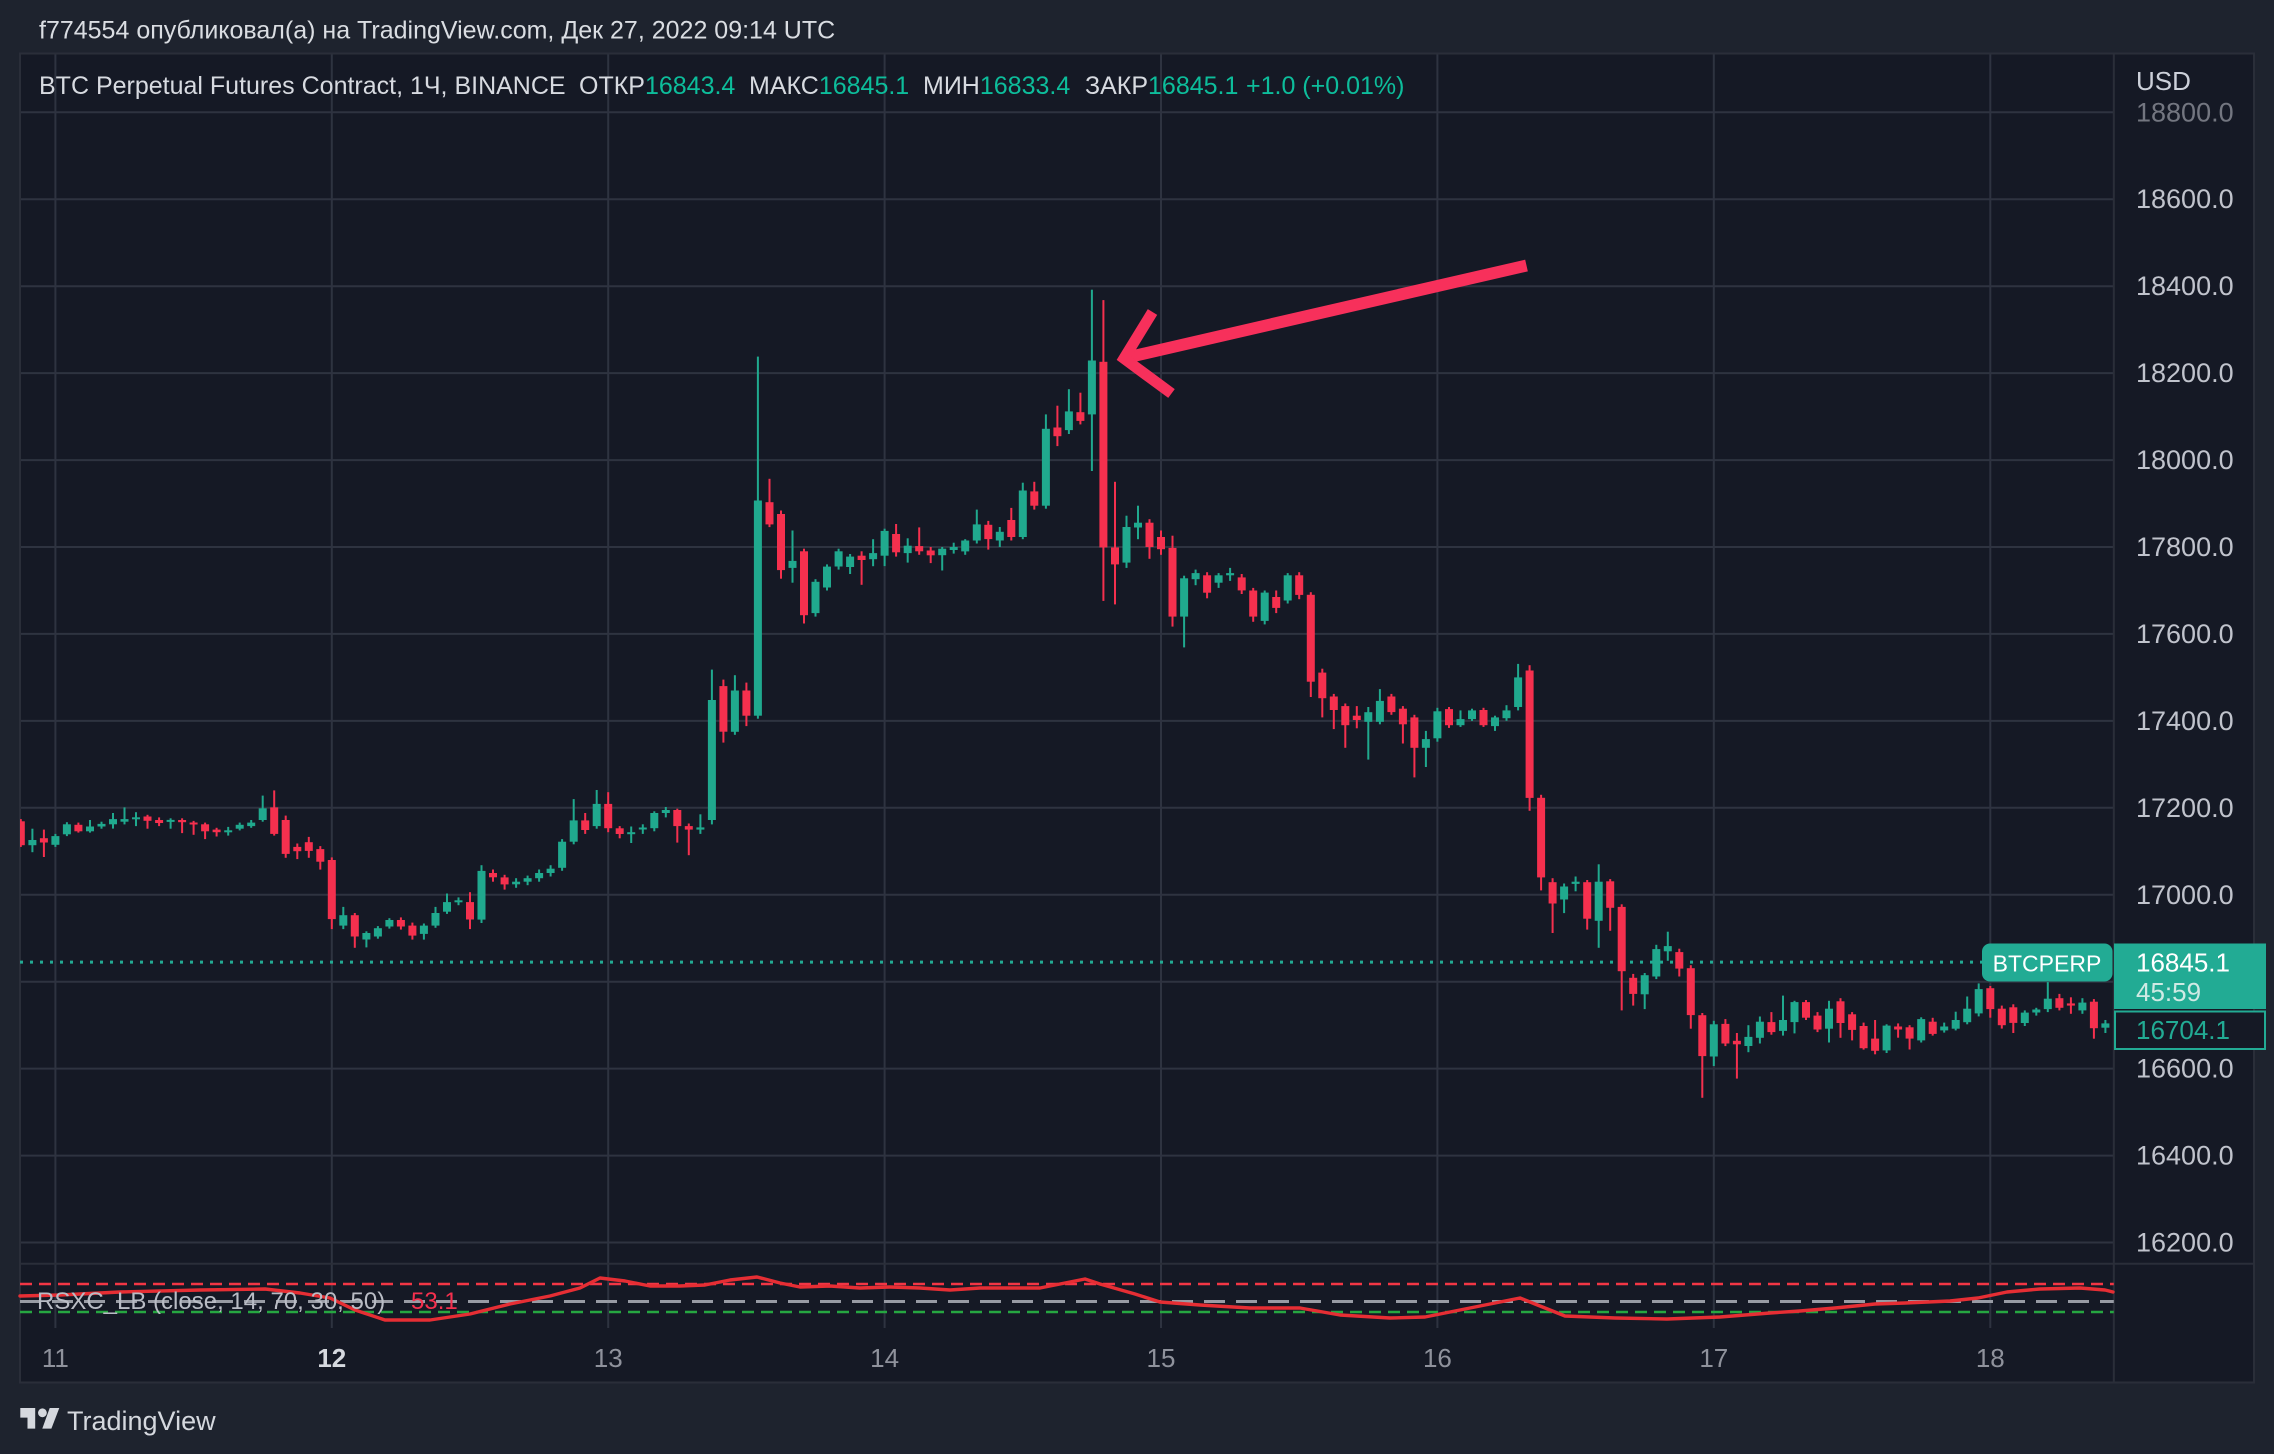 The image size is (2274, 1454). Describe the element at coordinates (2185, 895) in the screenshot. I see `svg-text: 17000.0` at that location.